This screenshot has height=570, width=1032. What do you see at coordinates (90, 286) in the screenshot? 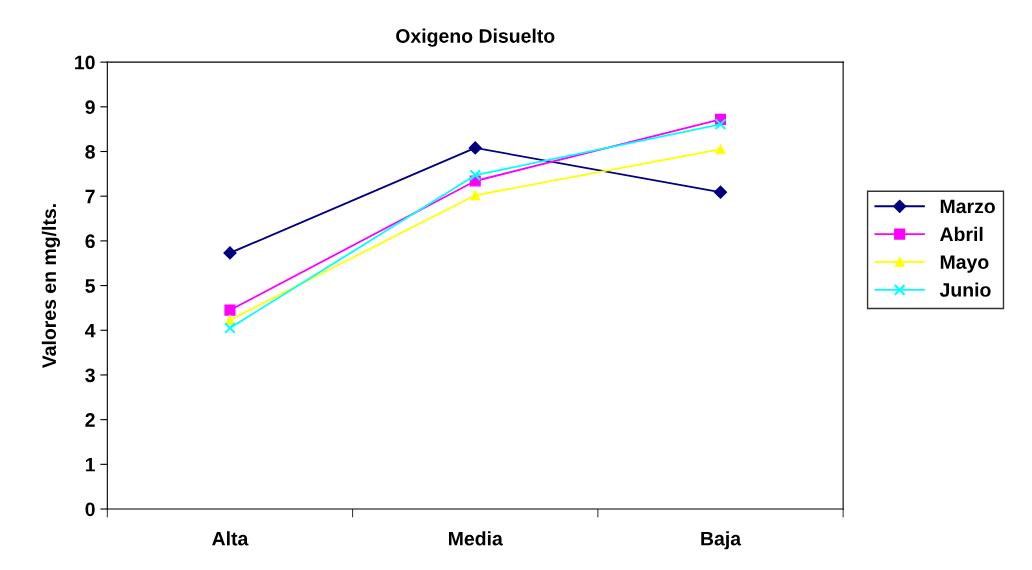
I see `y-tick-label: 5` at bounding box center [90, 286].